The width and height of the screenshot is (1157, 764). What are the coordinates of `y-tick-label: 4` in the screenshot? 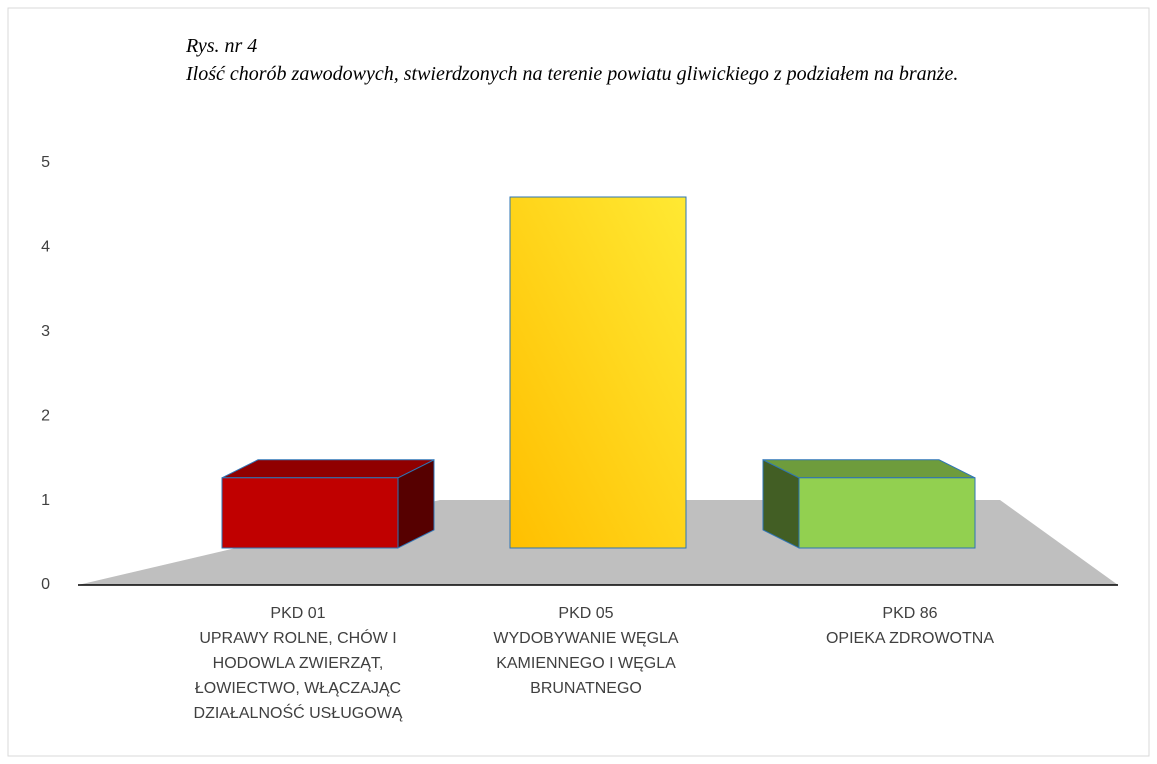 It's located at (45, 247).